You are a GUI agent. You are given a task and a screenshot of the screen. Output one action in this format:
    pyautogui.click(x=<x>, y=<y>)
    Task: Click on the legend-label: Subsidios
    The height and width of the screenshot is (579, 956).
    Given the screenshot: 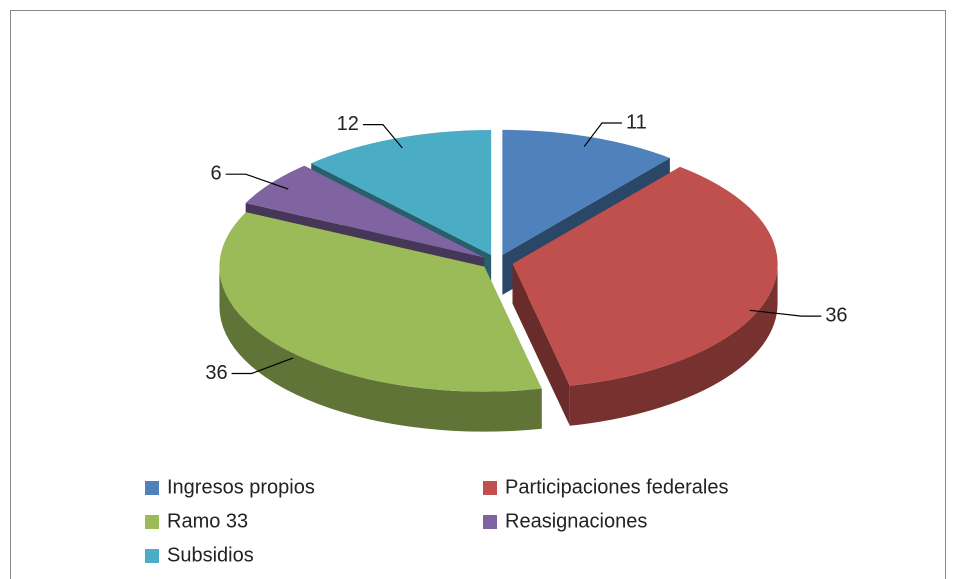 What is the action you would take?
    pyautogui.click(x=210, y=555)
    